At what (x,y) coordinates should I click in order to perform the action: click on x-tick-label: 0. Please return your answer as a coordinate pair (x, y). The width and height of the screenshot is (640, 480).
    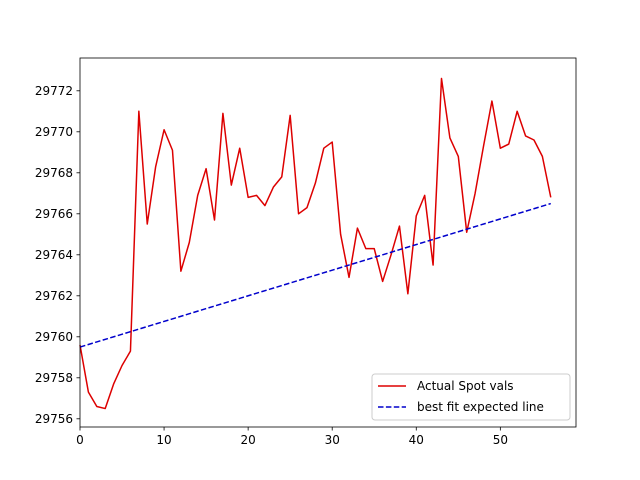
    Looking at the image, I should click on (80, 440).